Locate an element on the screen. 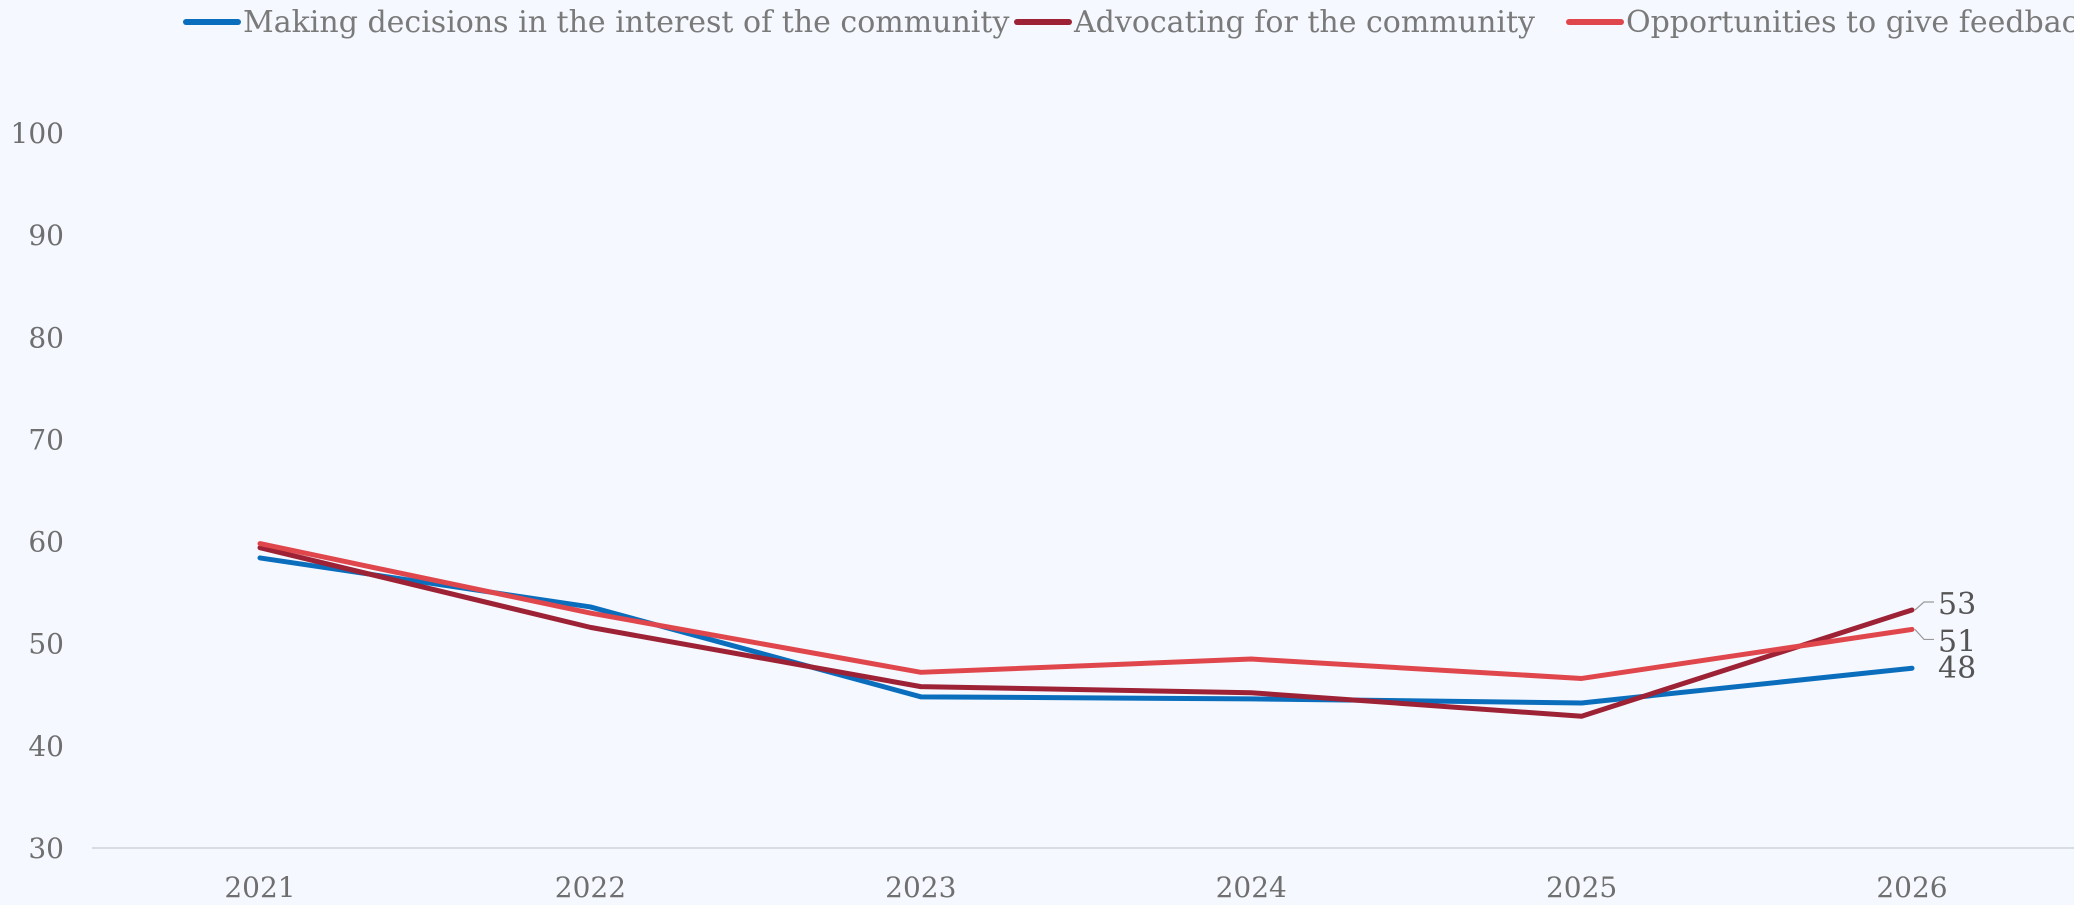 This screenshot has width=2074, height=905. legend-label: Opportunities to give feedback is located at coordinates (1850, 22).